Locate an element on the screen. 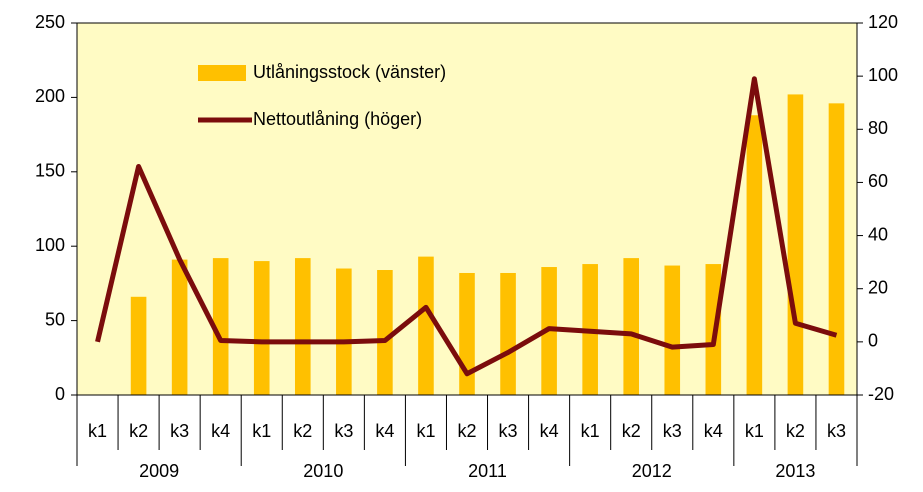  y-tick-label: 50 is located at coordinates (55, 319).